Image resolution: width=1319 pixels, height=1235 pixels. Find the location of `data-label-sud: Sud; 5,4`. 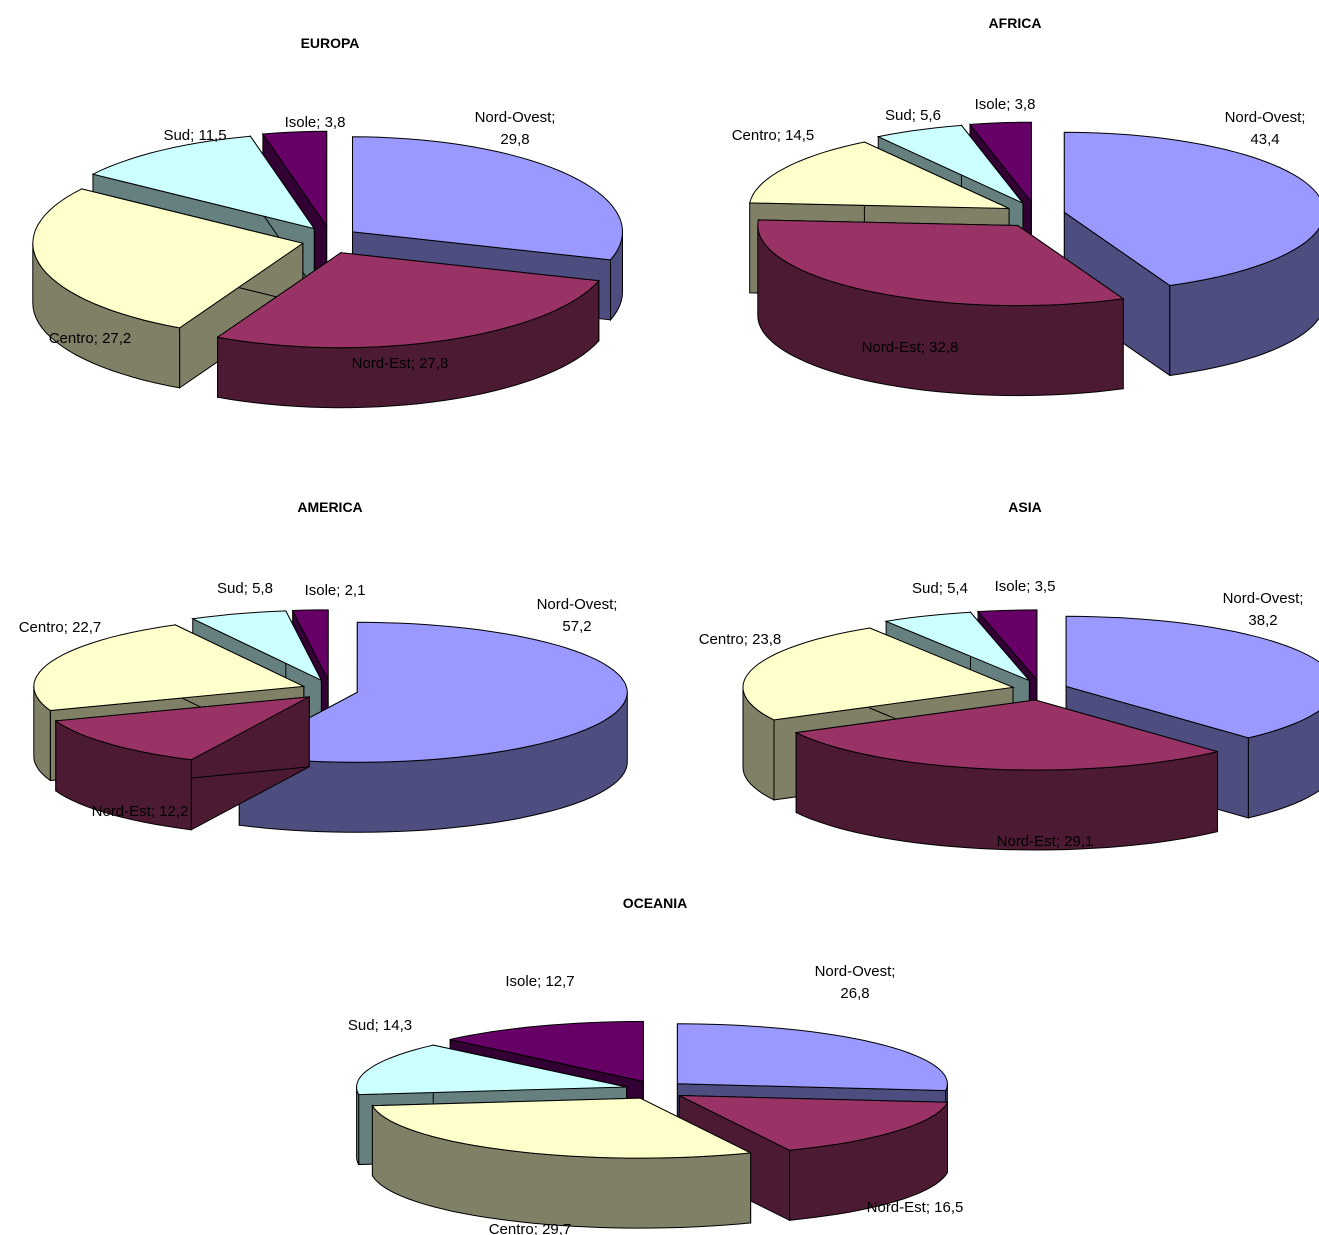

data-label-sud: Sud; 5,4 is located at coordinates (940, 588).